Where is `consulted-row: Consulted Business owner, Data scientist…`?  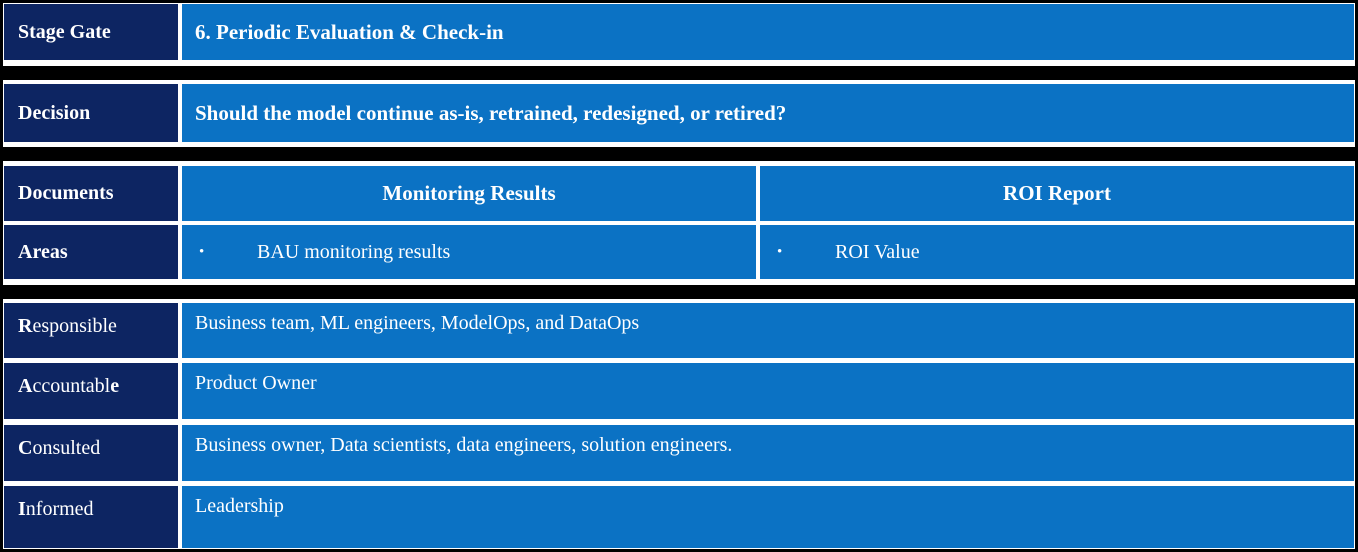 consulted-row: Consulted Business owner, Data scientist… is located at coordinates (679, 453).